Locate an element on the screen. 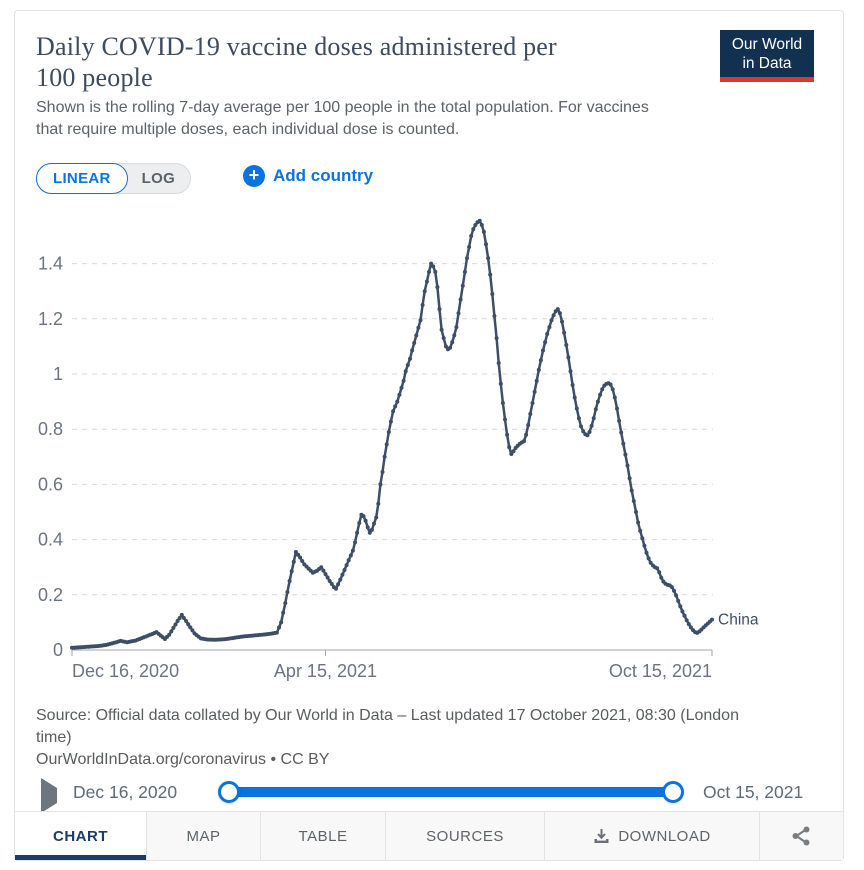 This screenshot has height=870, width=864. log-button: LOG is located at coordinates (158, 178).